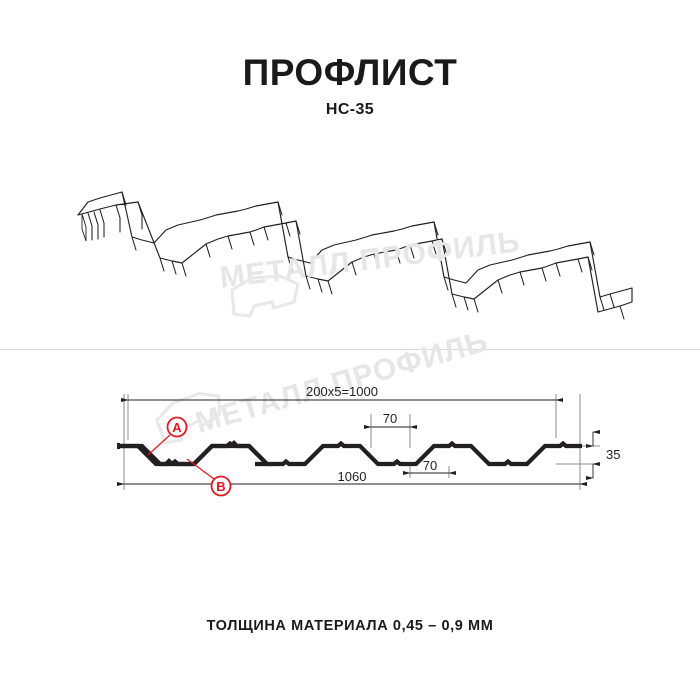  I want to click on dimension-total-width: 1060, so click(352, 476).